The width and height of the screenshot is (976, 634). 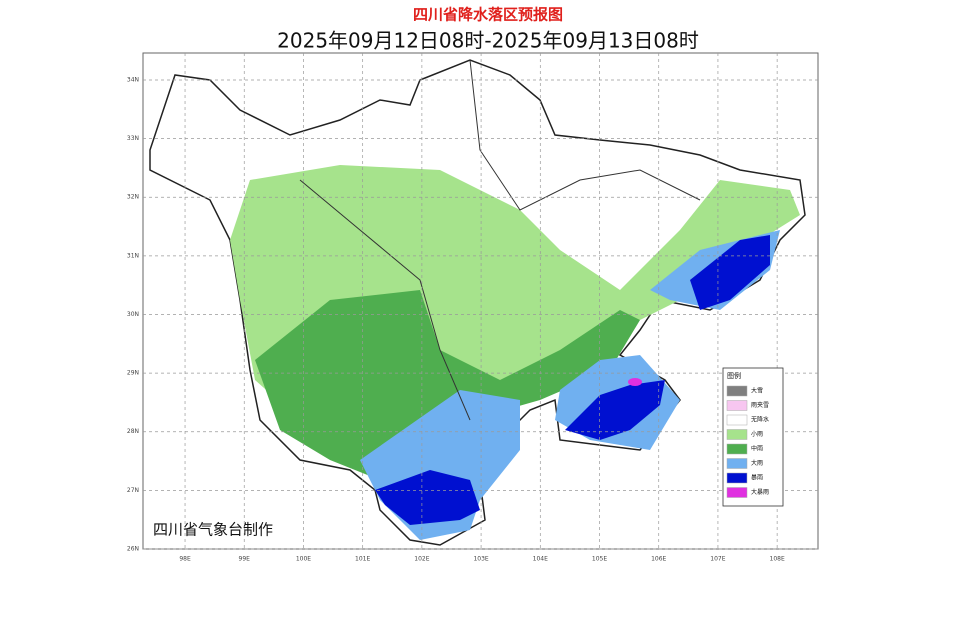 What do you see at coordinates (133, 431) in the screenshot?
I see `lat-tick-label: 28N` at bounding box center [133, 431].